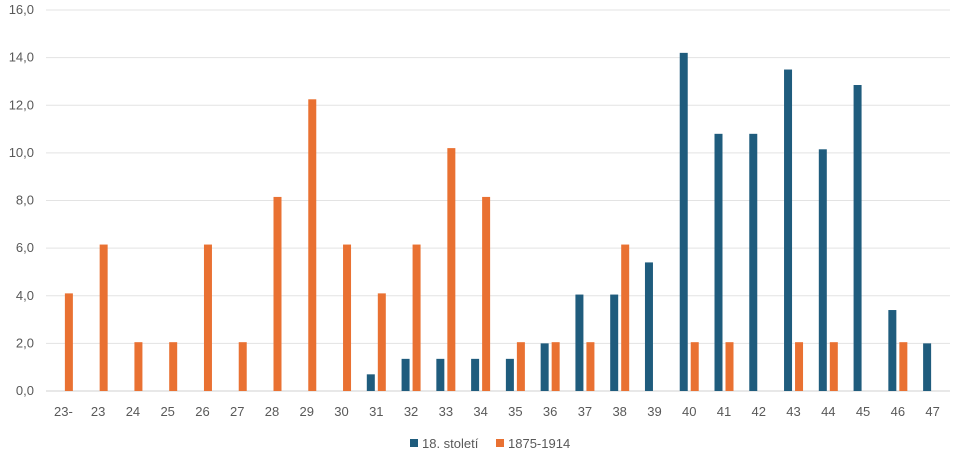 This screenshot has width=958, height=462. I want to click on legend-label: 18. století, so click(450, 443).